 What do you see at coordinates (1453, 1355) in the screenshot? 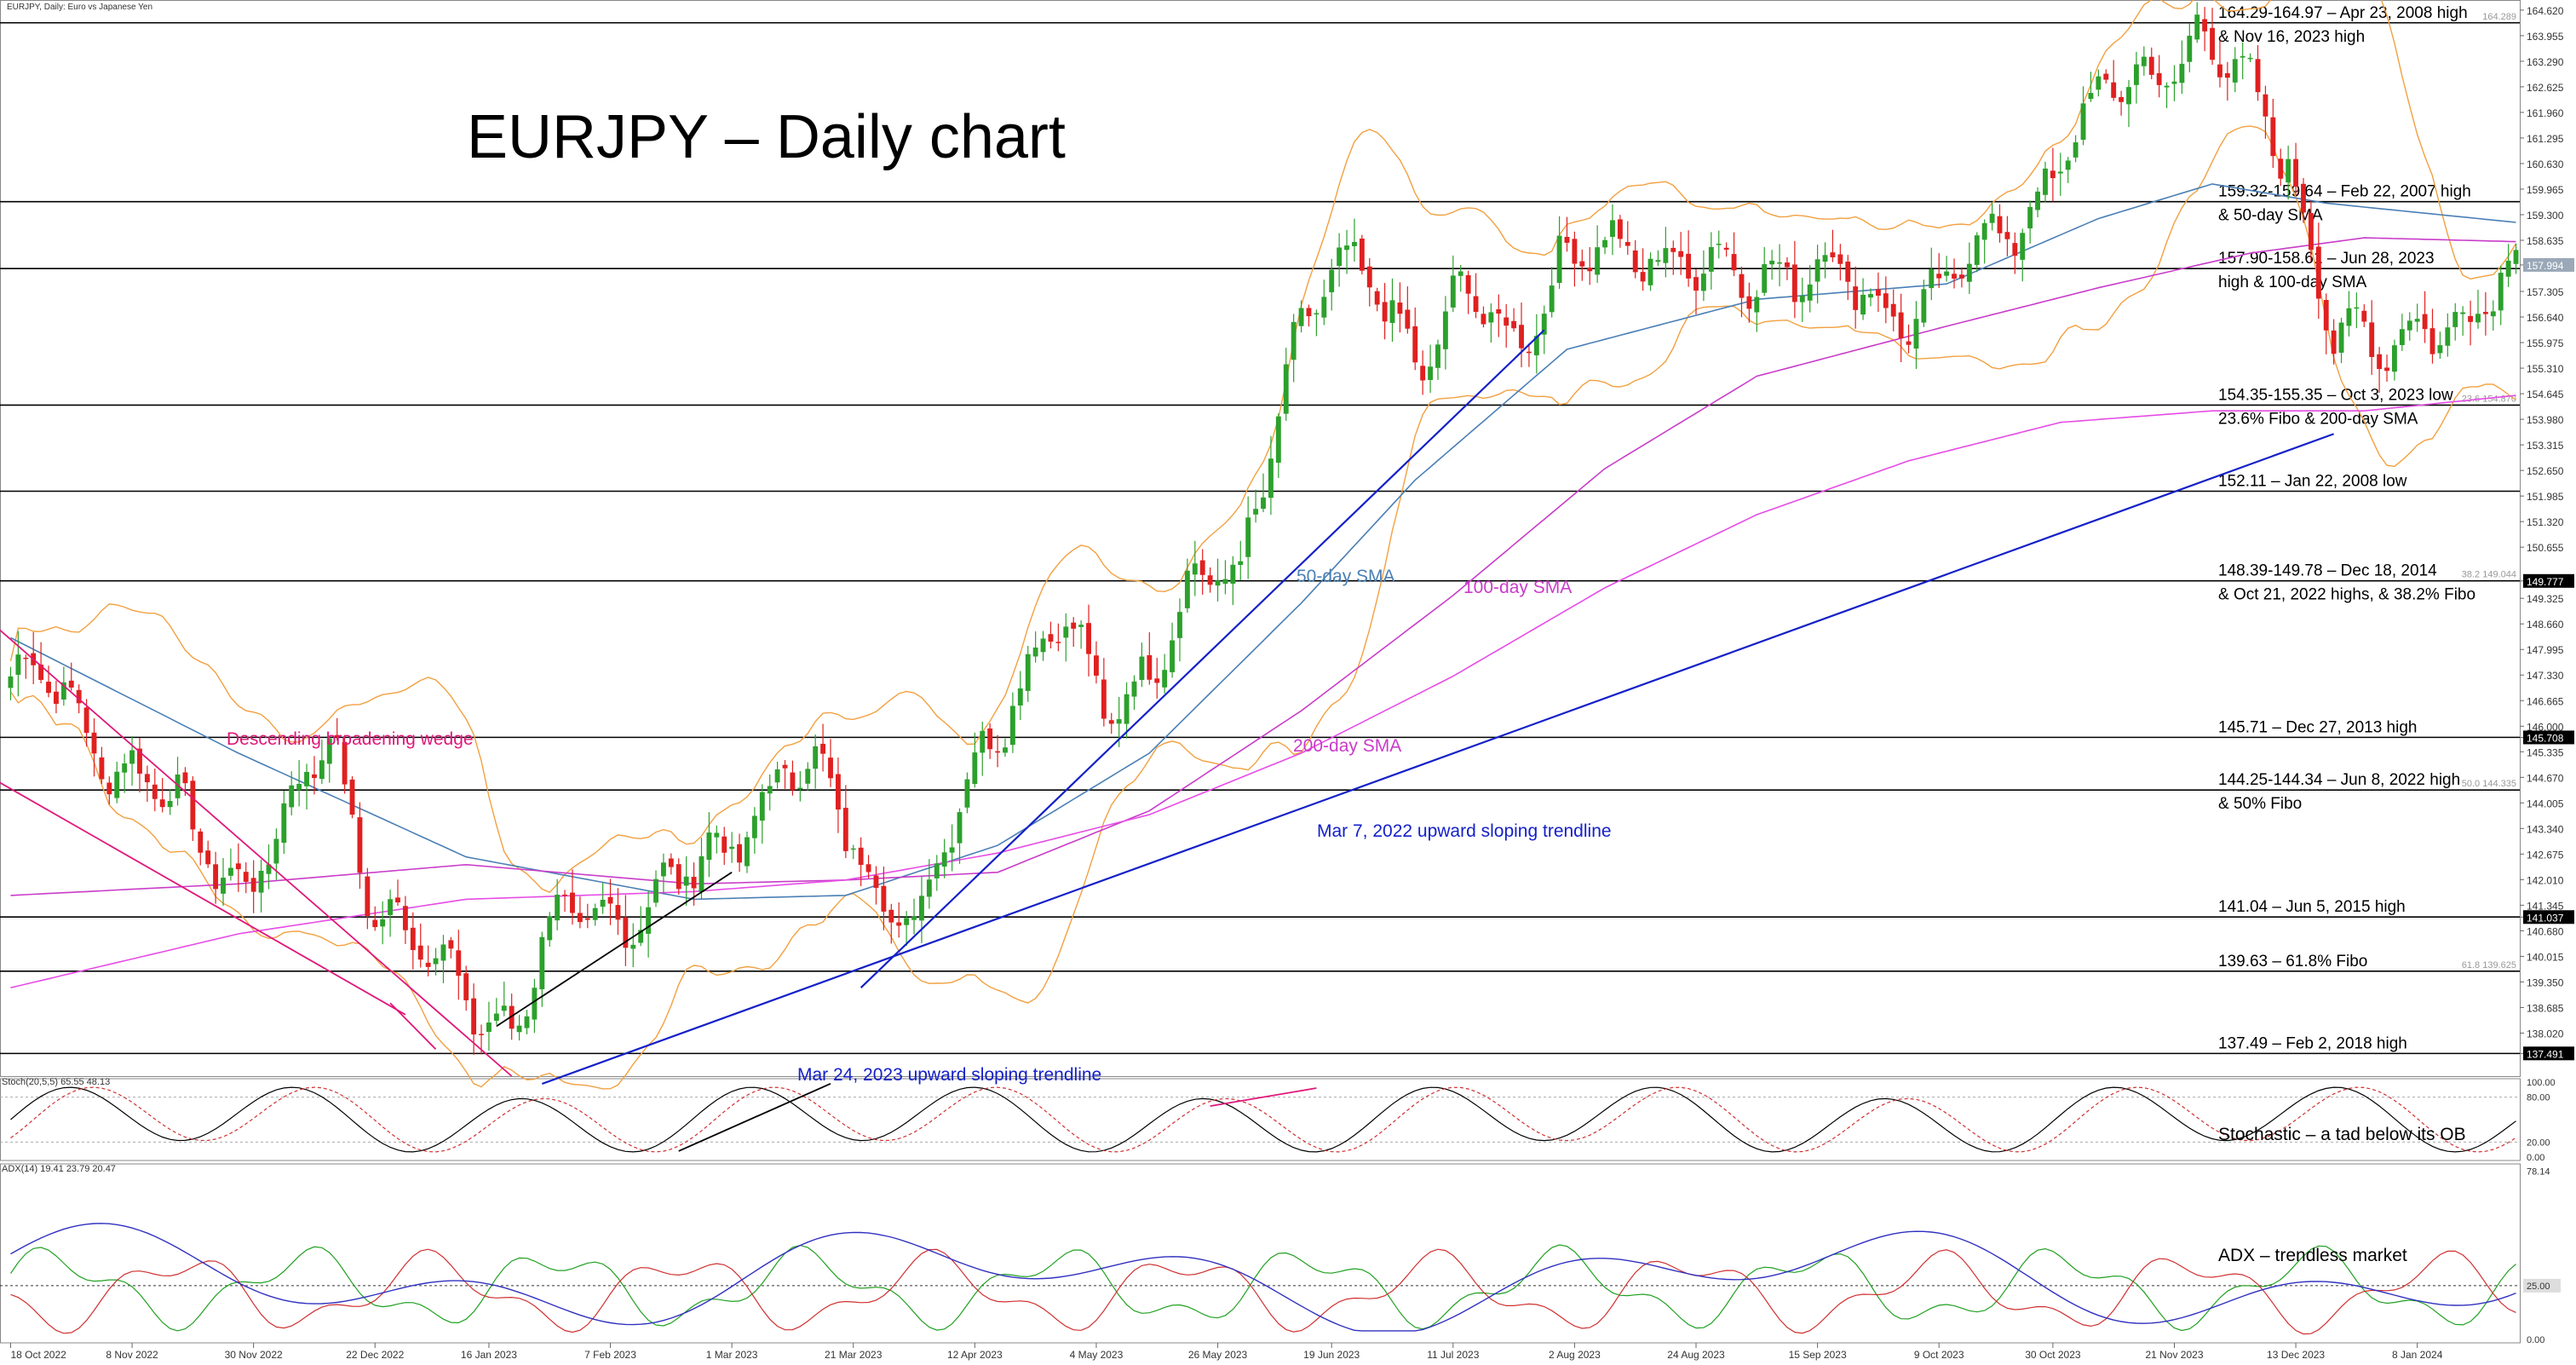
I see `date-tick-label: 11 Jul 2023` at bounding box center [1453, 1355].